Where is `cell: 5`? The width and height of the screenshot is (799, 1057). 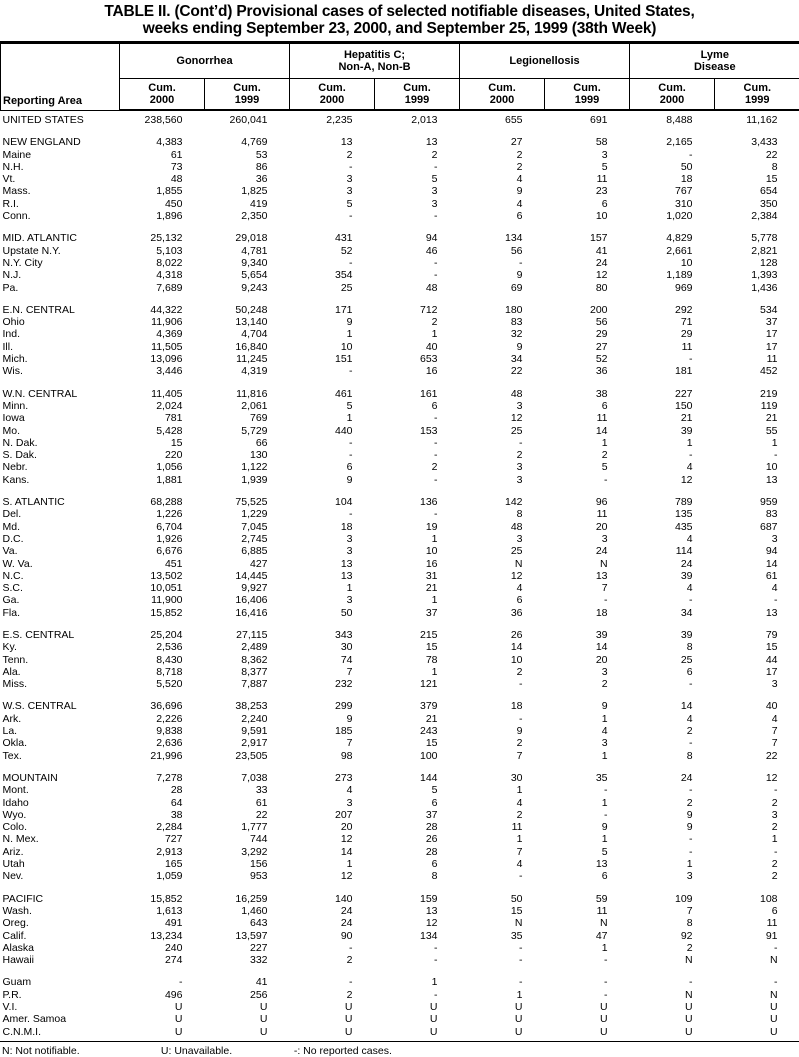
cell: 5 is located at coordinates (417, 790).